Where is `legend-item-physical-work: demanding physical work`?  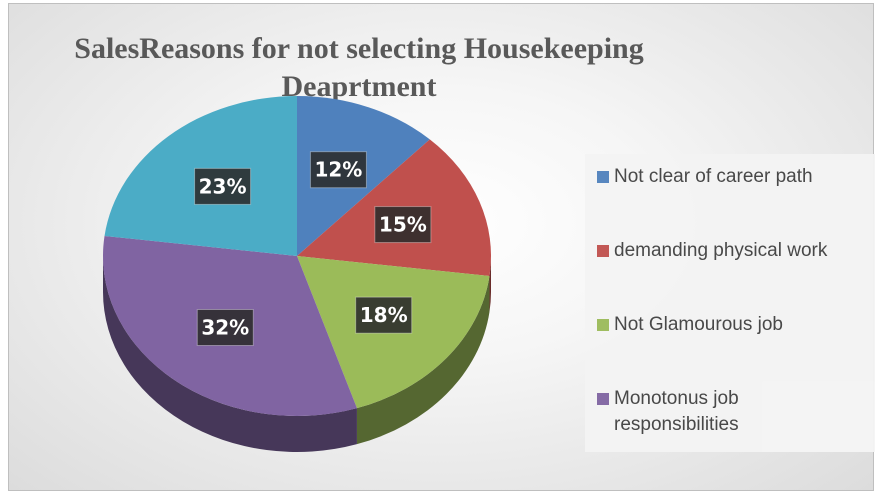
legend-item-physical-work: demanding physical work is located at coordinates (730, 251).